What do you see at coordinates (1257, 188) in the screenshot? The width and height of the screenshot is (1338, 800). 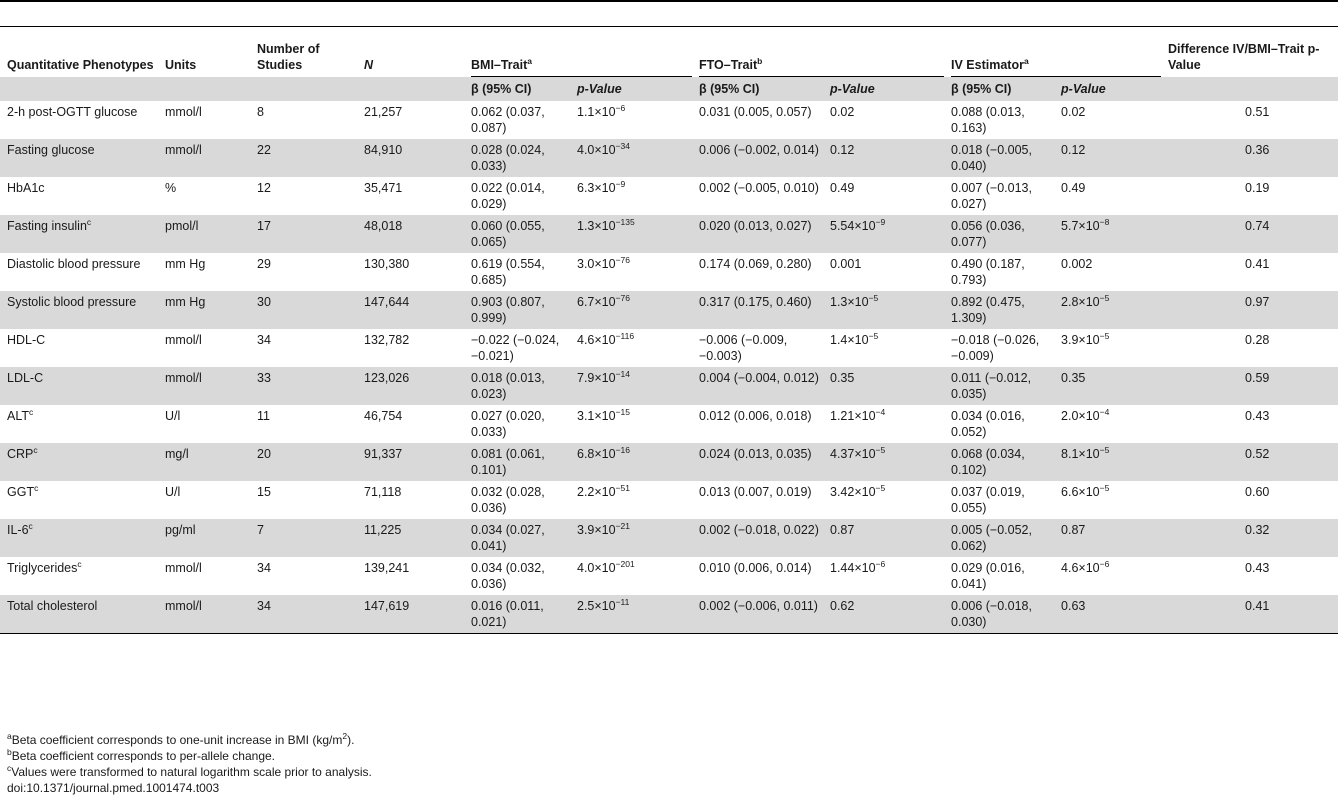 I see `difference-pvalue-cell: 0.19` at bounding box center [1257, 188].